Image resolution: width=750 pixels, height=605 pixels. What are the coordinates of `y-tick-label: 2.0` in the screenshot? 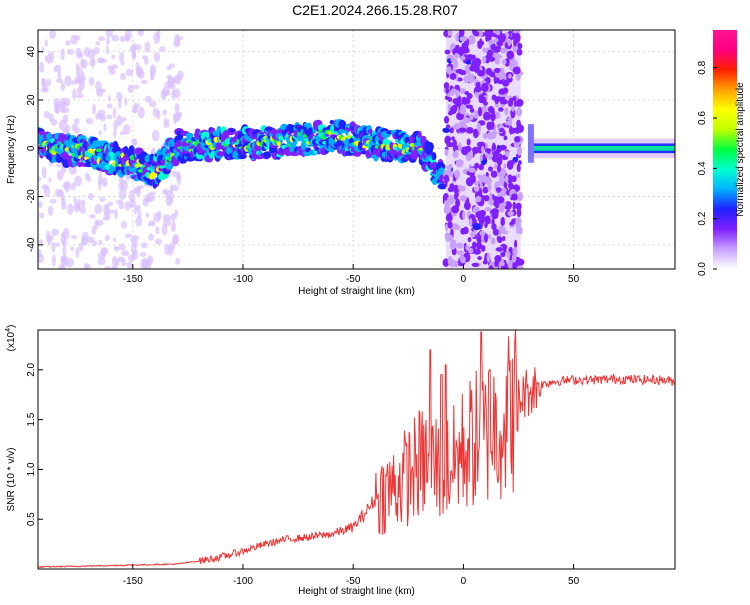 It's located at (31, 369).